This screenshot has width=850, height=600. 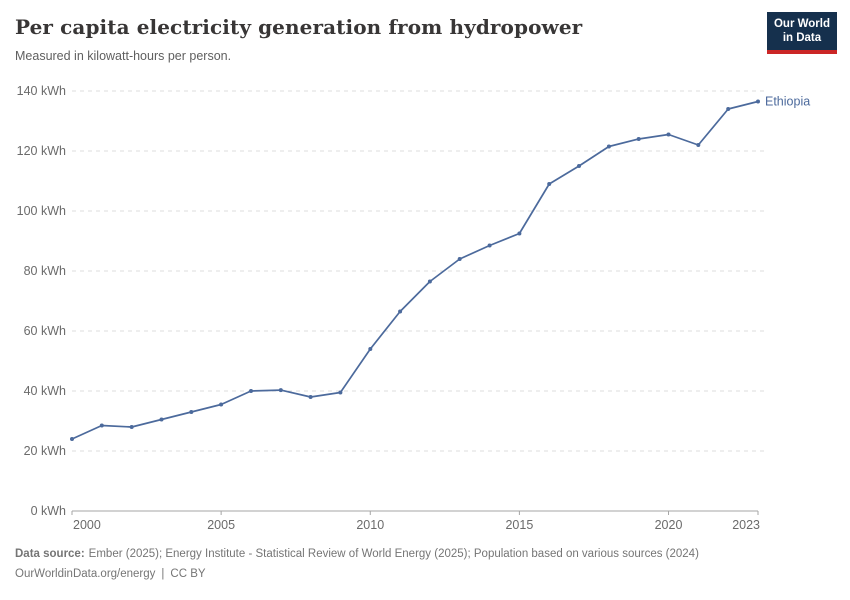 I want to click on entity-label: Ethiopia, so click(x=787, y=102).